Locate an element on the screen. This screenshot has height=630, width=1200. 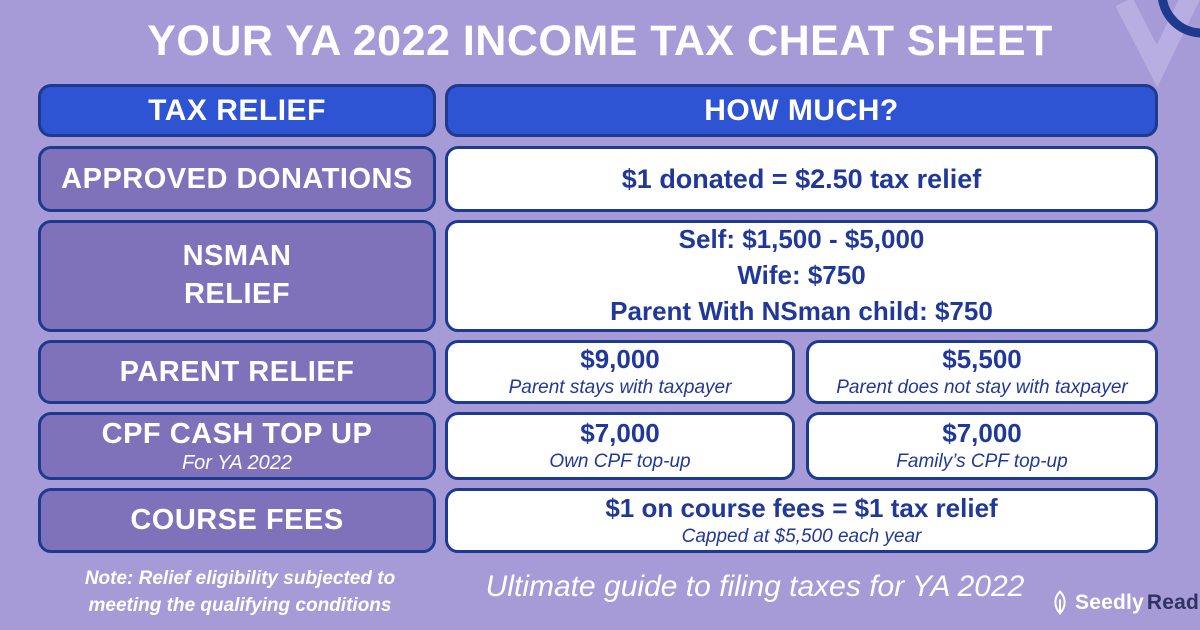
brand-logo: Seedly Reads is located at coordinates (1125, 603).